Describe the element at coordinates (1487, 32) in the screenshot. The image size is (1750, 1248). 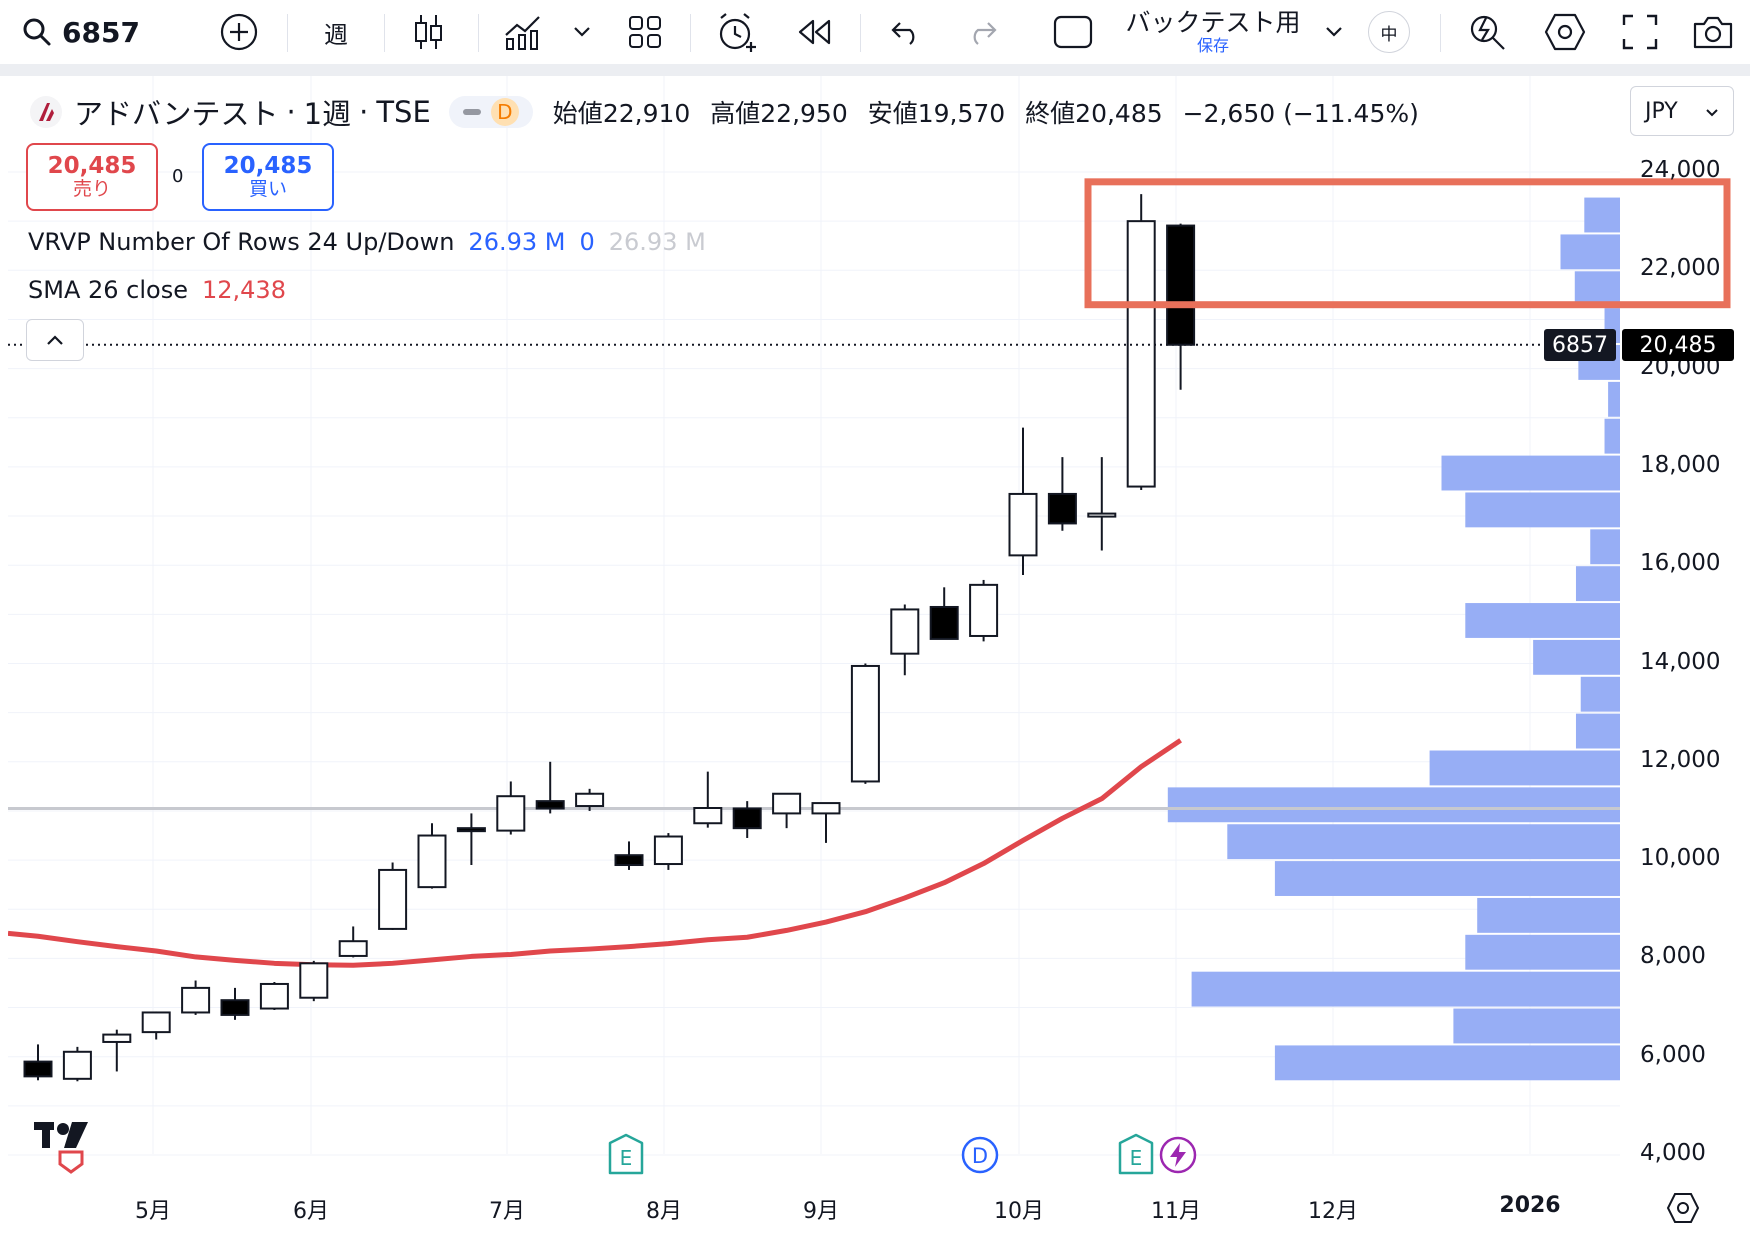
I see `quick-search-button` at that location.